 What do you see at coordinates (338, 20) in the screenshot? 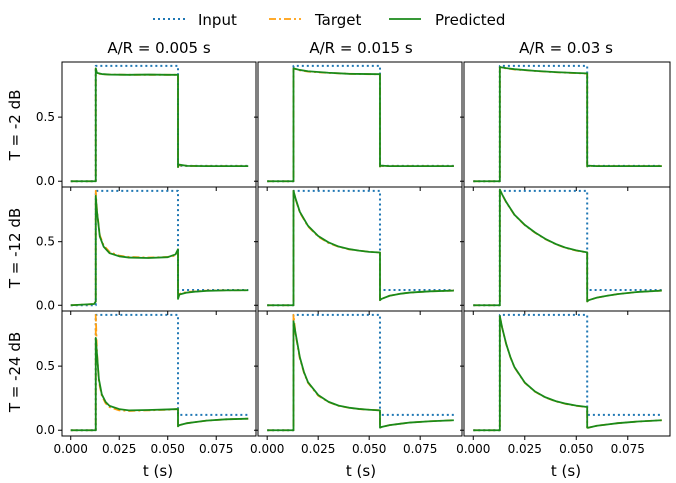
I see `legend-label-target: Target` at bounding box center [338, 20].